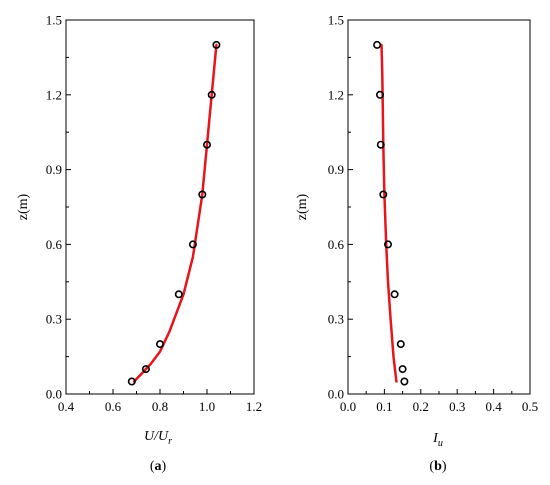  What do you see at coordinates (66, 406) in the screenshot?
I see `x-tick-label-a-0: 0.4` at bounding box center [66, 406].